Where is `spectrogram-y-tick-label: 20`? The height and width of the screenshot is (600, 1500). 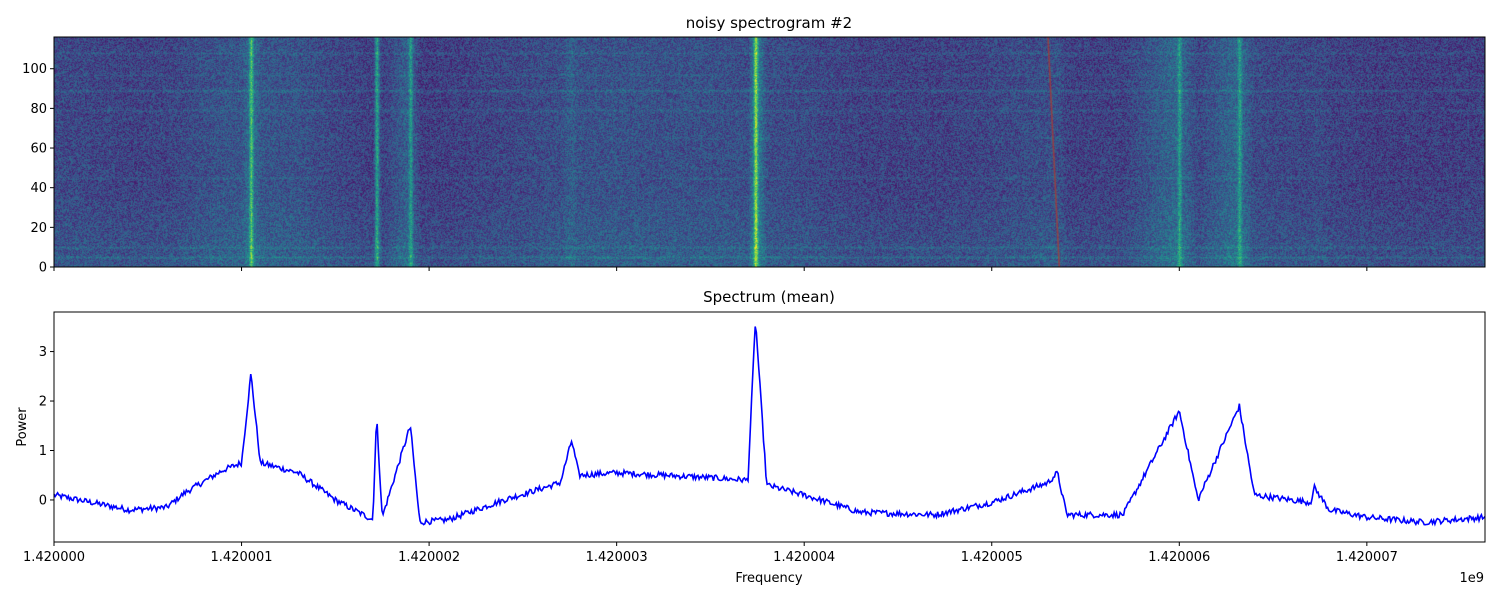
spectrogram-y-tick-label: 20 is located at coordinates (38, 228).